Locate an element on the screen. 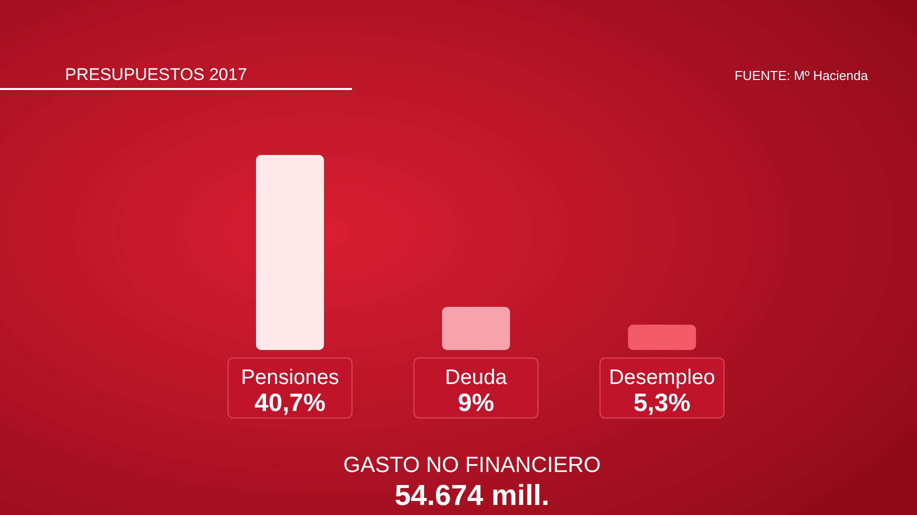  text: GASTO NO FINANCIERO is located at coordinates (472, 464).